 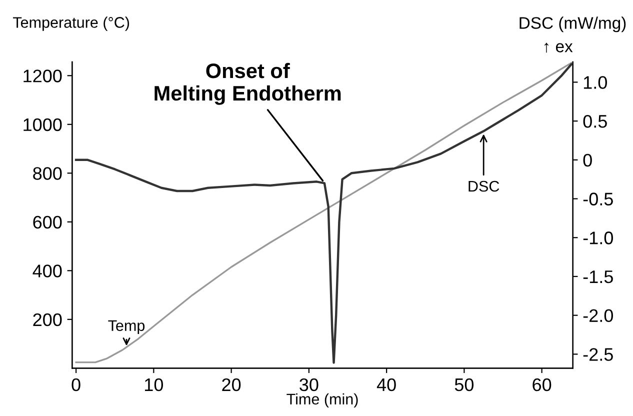 I want to click on y2-tick-label: -1.0, so click(x=598, y=238).